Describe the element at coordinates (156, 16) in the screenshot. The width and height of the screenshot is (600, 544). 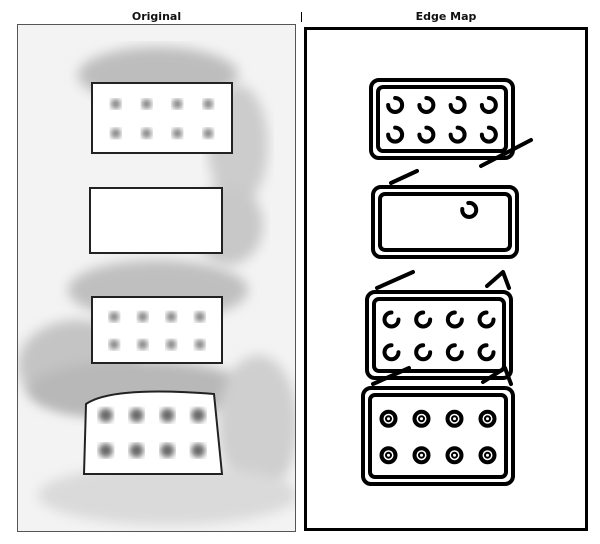
I see `original-panel-title: Original` at that location.